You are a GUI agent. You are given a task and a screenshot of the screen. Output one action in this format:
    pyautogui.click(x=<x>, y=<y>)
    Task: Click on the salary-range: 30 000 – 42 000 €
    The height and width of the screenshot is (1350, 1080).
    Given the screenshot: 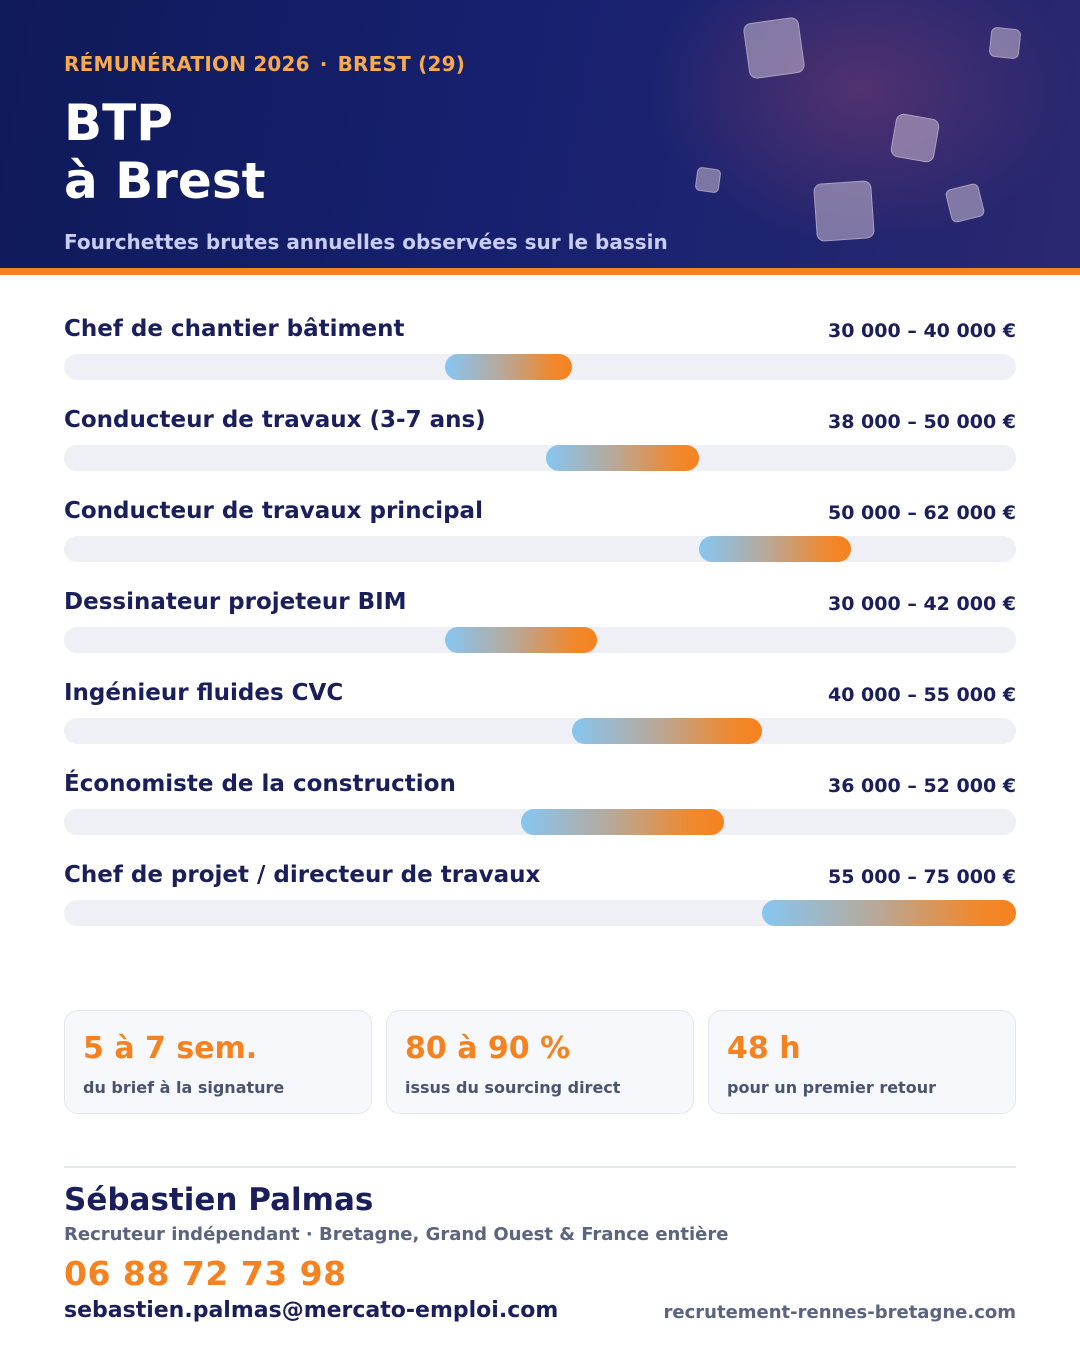 What is the action you would take?
    pyautogui.click(x=922, y=604)
    